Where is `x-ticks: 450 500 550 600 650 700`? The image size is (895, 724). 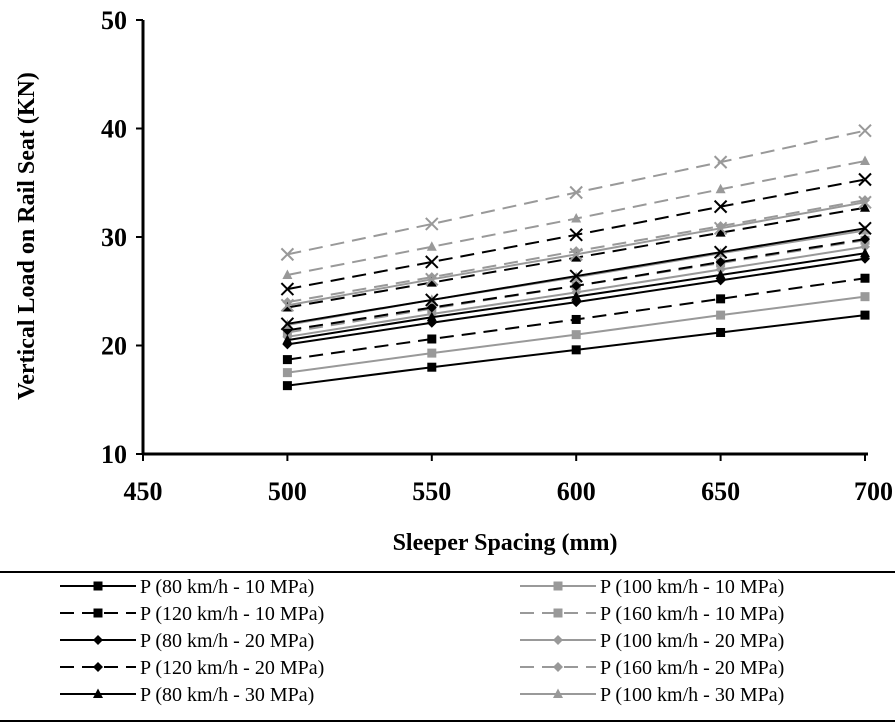 x-ticks: 450 500 550 600 650 700 is located at coordinates (508, 480).